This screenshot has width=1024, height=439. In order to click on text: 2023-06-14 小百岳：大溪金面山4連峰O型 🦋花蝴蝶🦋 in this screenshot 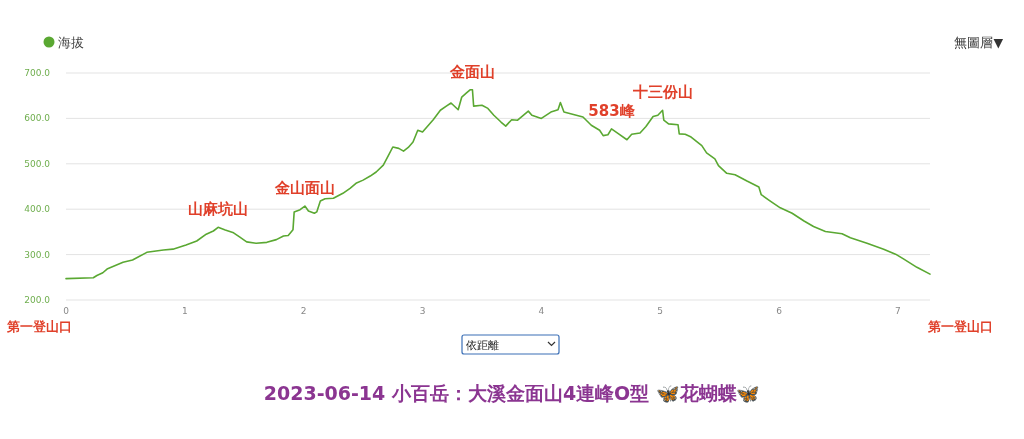, I will do `click(512, 393)`.